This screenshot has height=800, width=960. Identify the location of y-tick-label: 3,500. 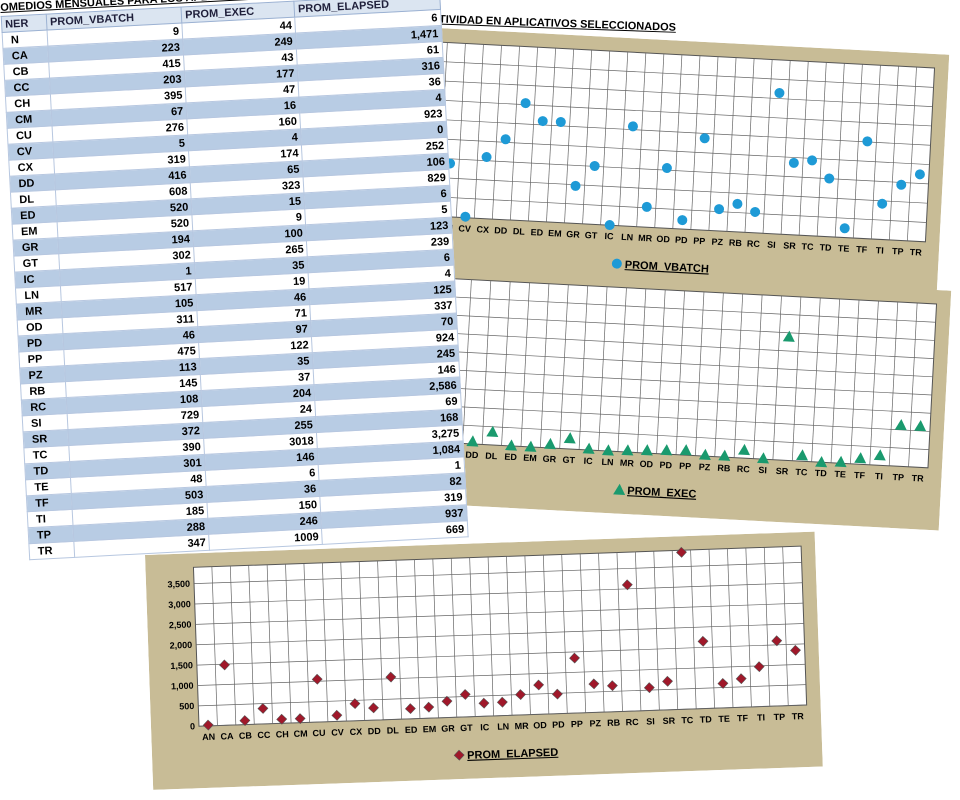
(178, 584).